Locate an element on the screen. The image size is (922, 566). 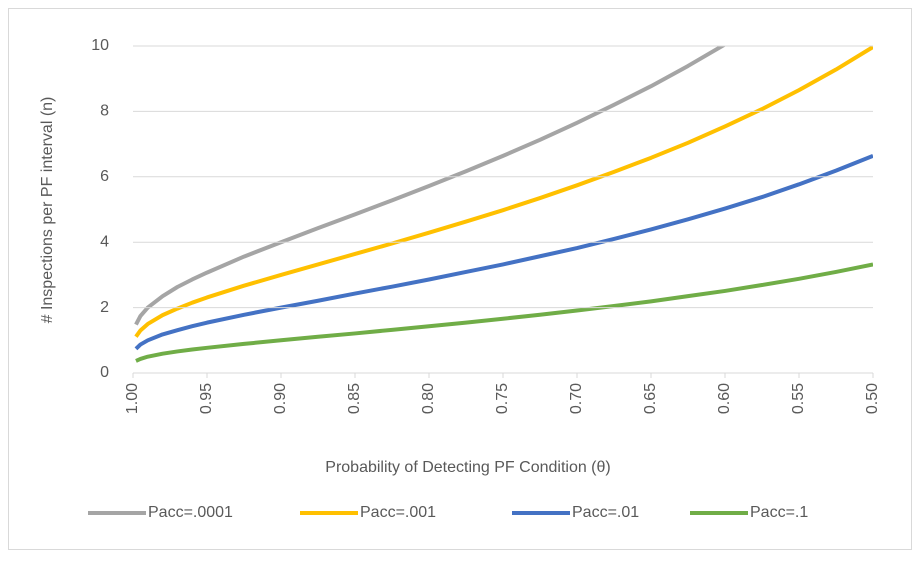
x-tick-label: 0.60 is located at coordinates (724, 398).